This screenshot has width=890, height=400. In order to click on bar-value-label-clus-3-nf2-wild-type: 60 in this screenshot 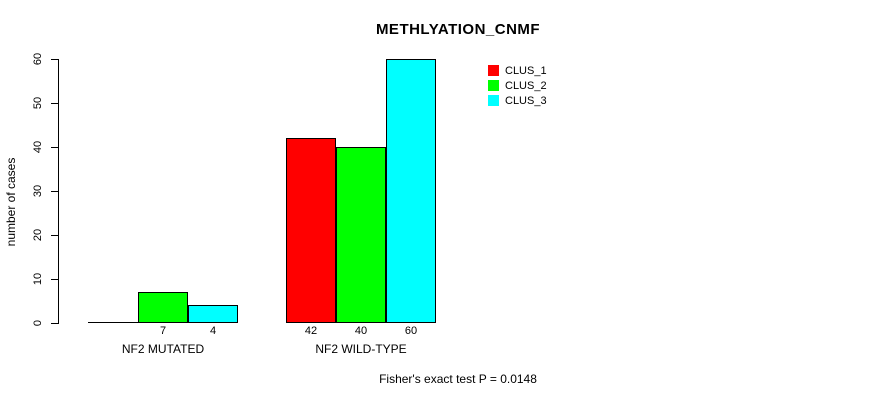, I will do `click(411, 331)`.